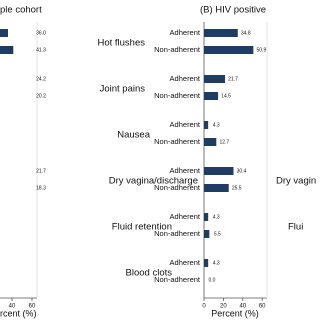 Image resolution: width=320 pixels, height=320 pixels. Describe the element at coordinates (224, 142) in the screenshot. I see `value-label: 12.7` at that location.